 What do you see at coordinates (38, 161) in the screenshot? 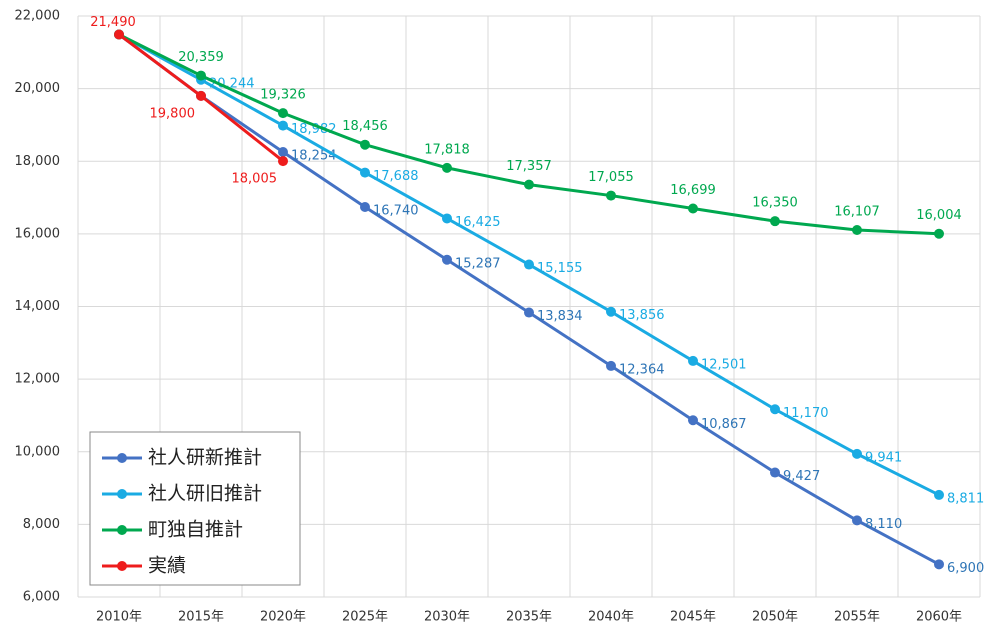
I see `y-tick-label: 18,000` at bounding box center [38, 161].